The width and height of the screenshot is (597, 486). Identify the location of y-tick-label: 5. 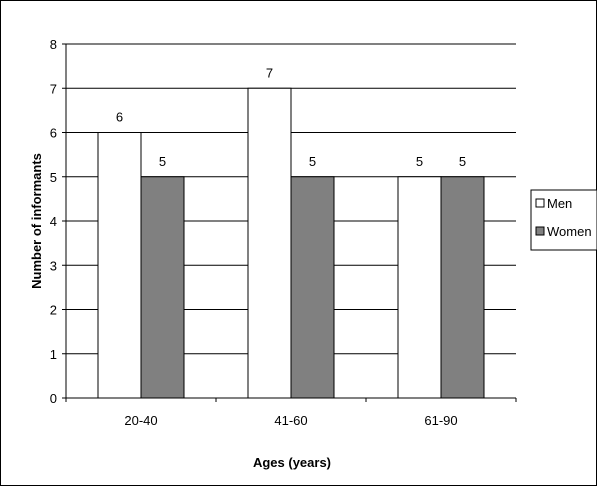
(53, 177).